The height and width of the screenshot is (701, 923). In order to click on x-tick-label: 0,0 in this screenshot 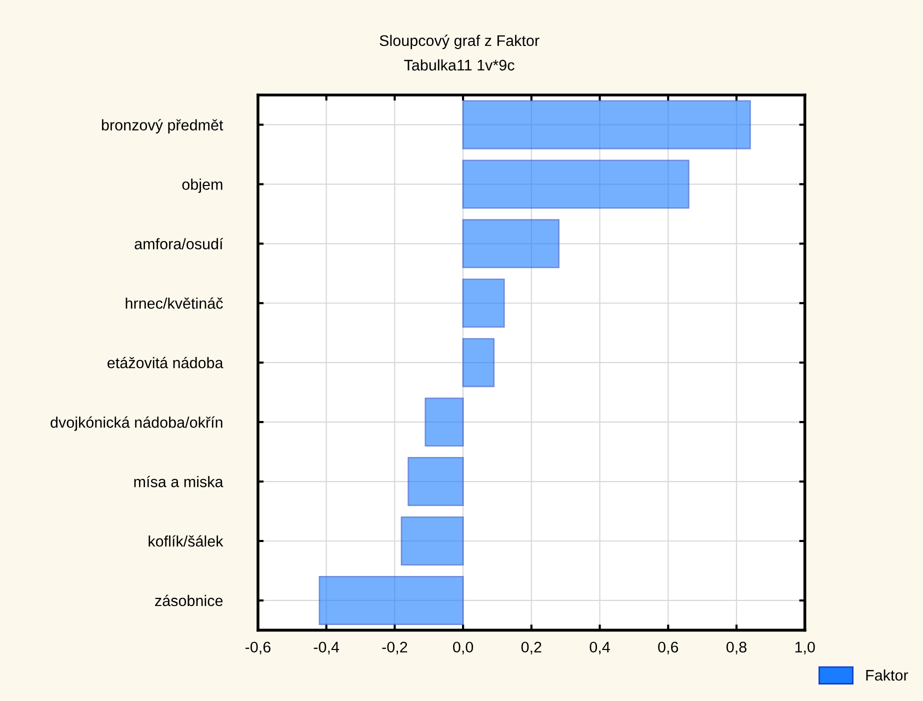, I will do `click(463, 648)`.